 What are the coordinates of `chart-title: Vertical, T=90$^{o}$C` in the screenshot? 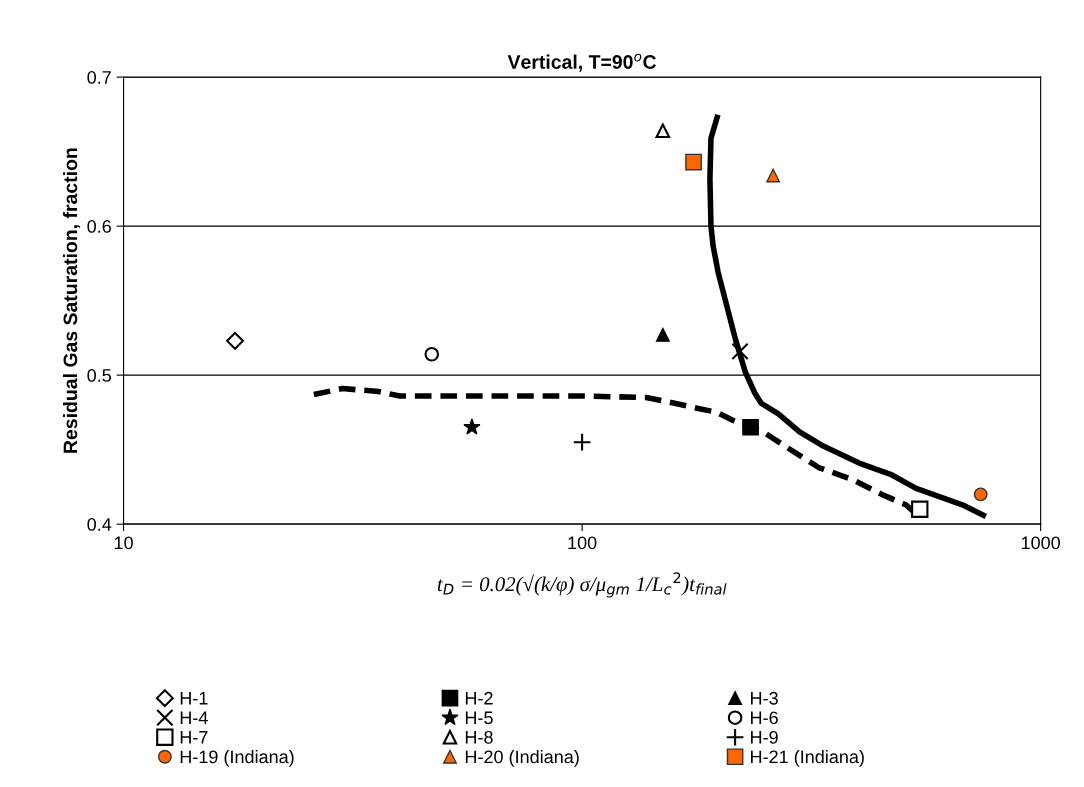 It's located at (582, 62).